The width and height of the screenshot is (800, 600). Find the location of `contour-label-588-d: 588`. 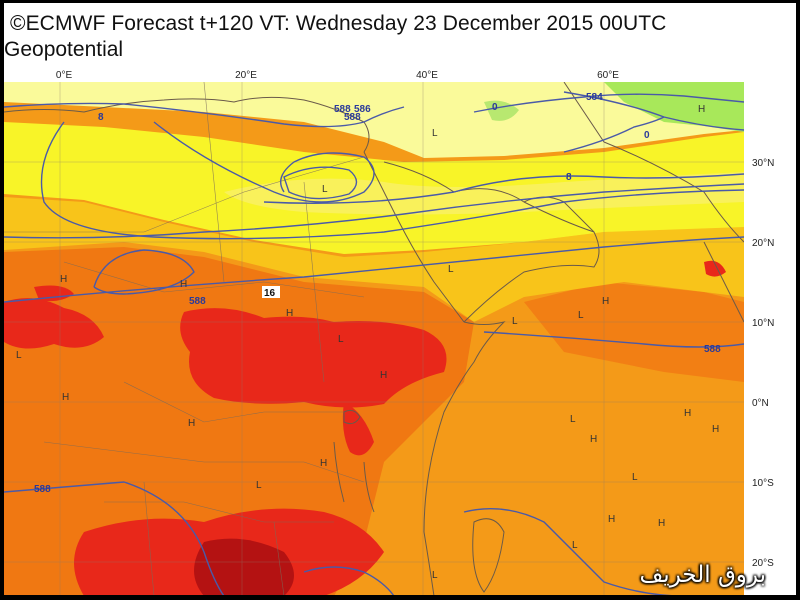

contour-label-588-d: 588 is located at coordinates (342, 109).